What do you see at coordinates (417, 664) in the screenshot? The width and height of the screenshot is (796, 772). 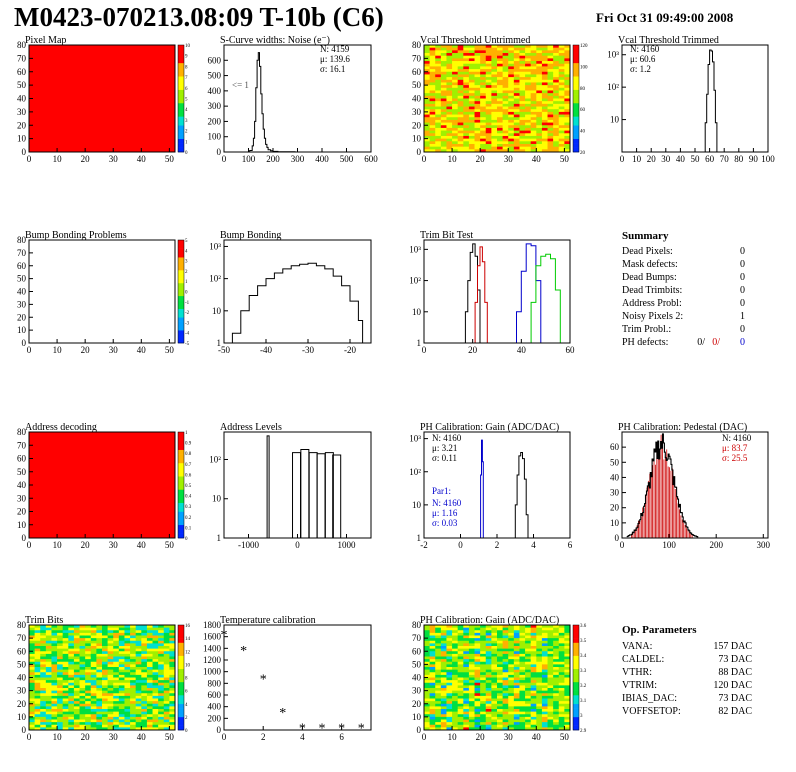 I see `y-tick-label: 50` at bounding box center [417, 664].